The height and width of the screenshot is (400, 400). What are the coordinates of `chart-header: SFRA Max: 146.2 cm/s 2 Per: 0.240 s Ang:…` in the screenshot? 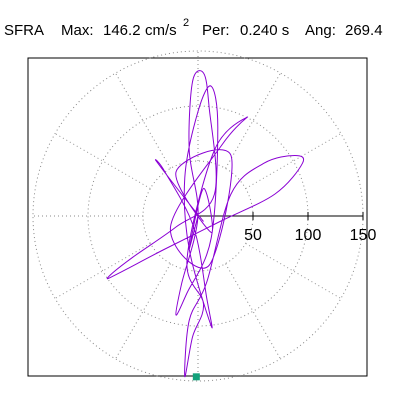 It's located at (193, 28).